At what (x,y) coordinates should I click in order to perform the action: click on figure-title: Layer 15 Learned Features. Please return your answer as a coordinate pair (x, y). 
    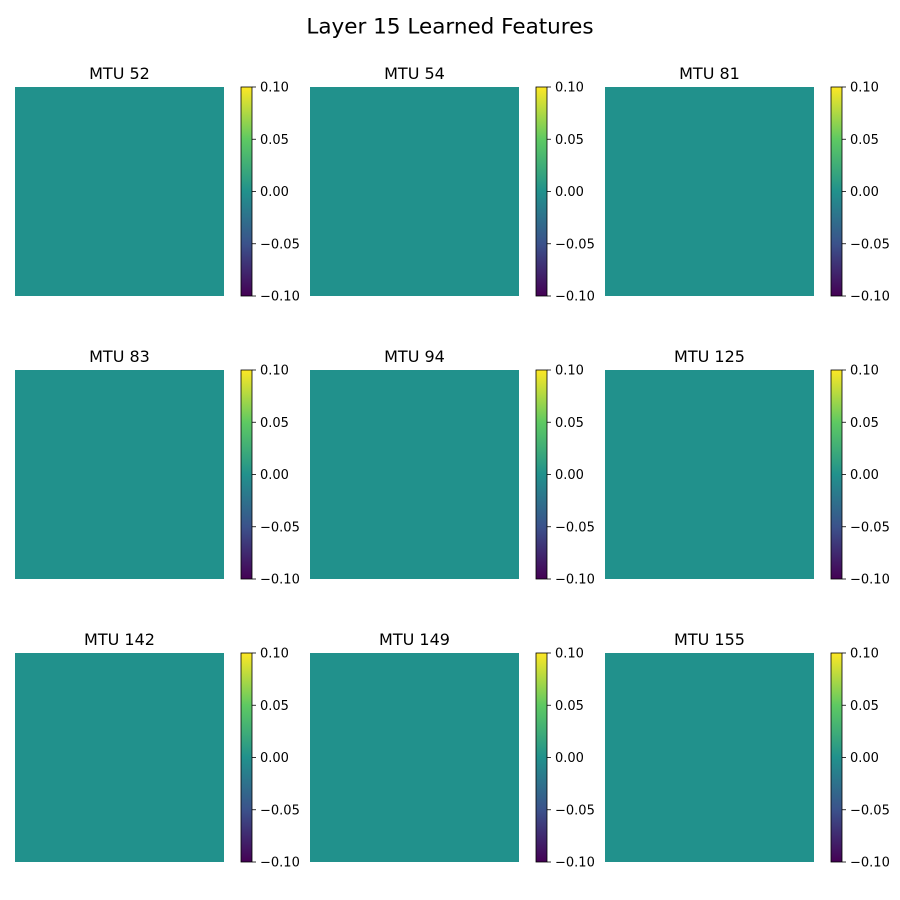
    Looking at the image, I should click on (449, 27).